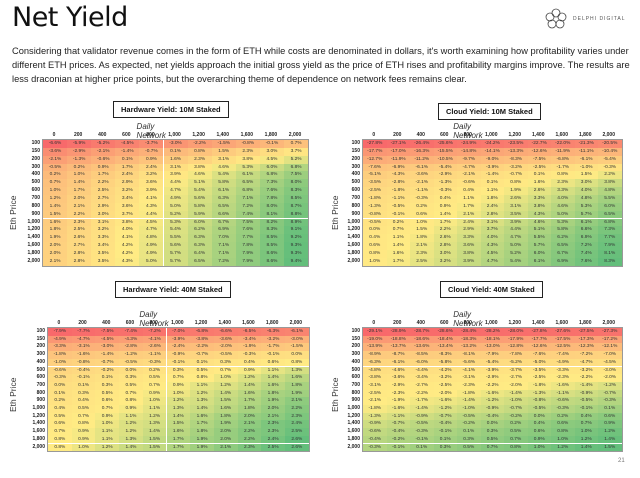 This screenshot has height=478, width=640. Describe the element at coordinates (586, 246) in the screenshot. I see `cloud-10m-cell: 7.2%` at that location.